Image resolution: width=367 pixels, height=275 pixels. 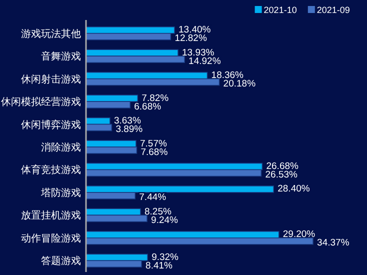 I want to click on data-label: 9.24%, so click(x=165, y=220).